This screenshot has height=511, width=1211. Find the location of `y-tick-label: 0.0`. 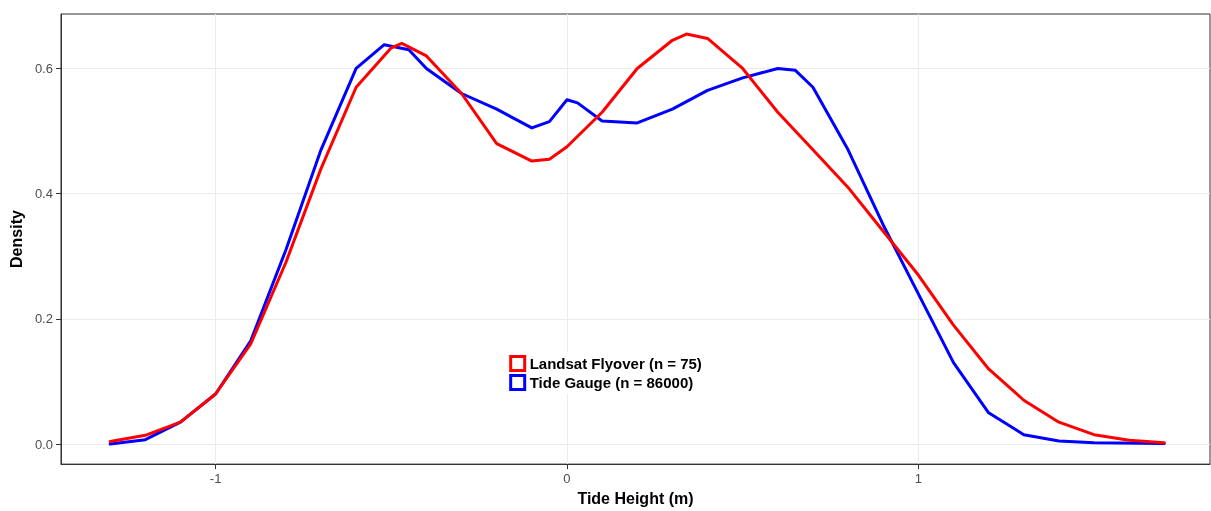

y-tick-label: 0.0 is located at coordinates (43, 444).